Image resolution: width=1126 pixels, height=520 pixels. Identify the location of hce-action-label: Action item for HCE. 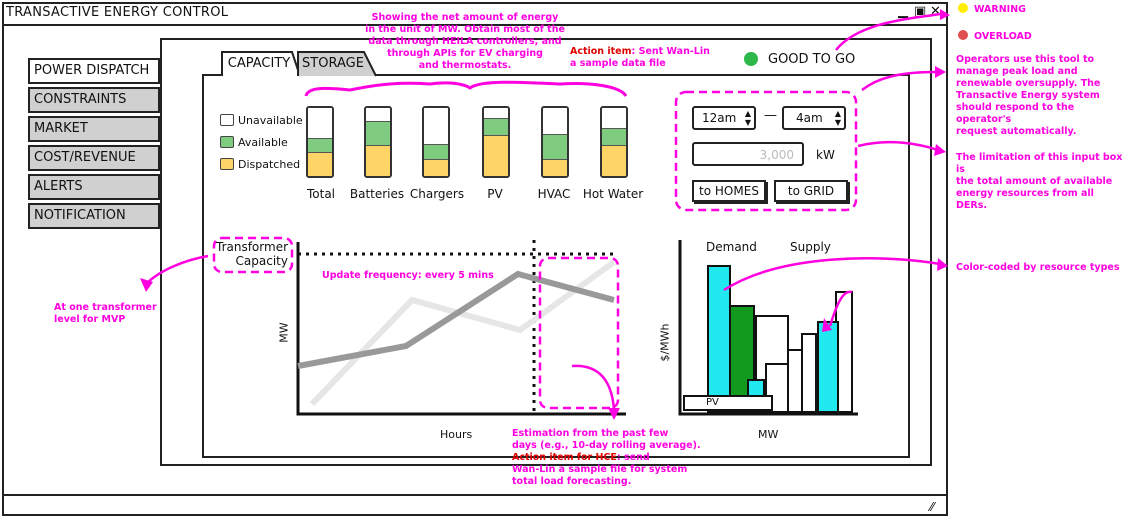
(564, 457).